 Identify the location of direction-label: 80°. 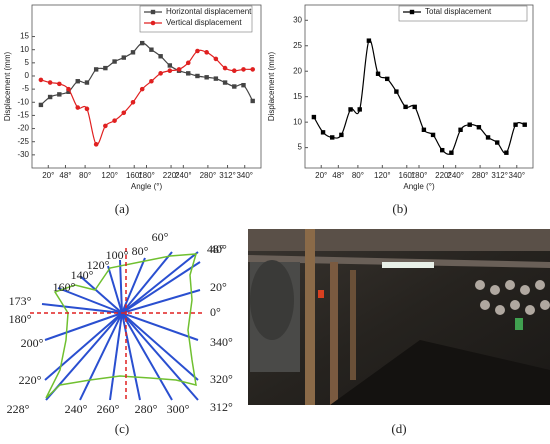
(140, 251).